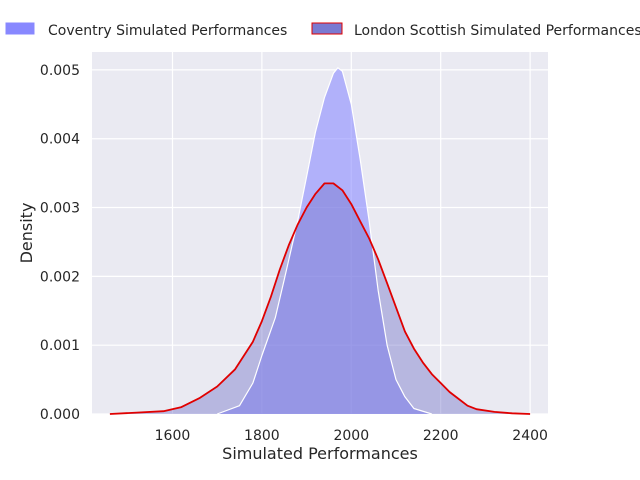 This screenshot has height=480, width=640. I want to click on y-tick-label: 0.003, so click(60, 209).